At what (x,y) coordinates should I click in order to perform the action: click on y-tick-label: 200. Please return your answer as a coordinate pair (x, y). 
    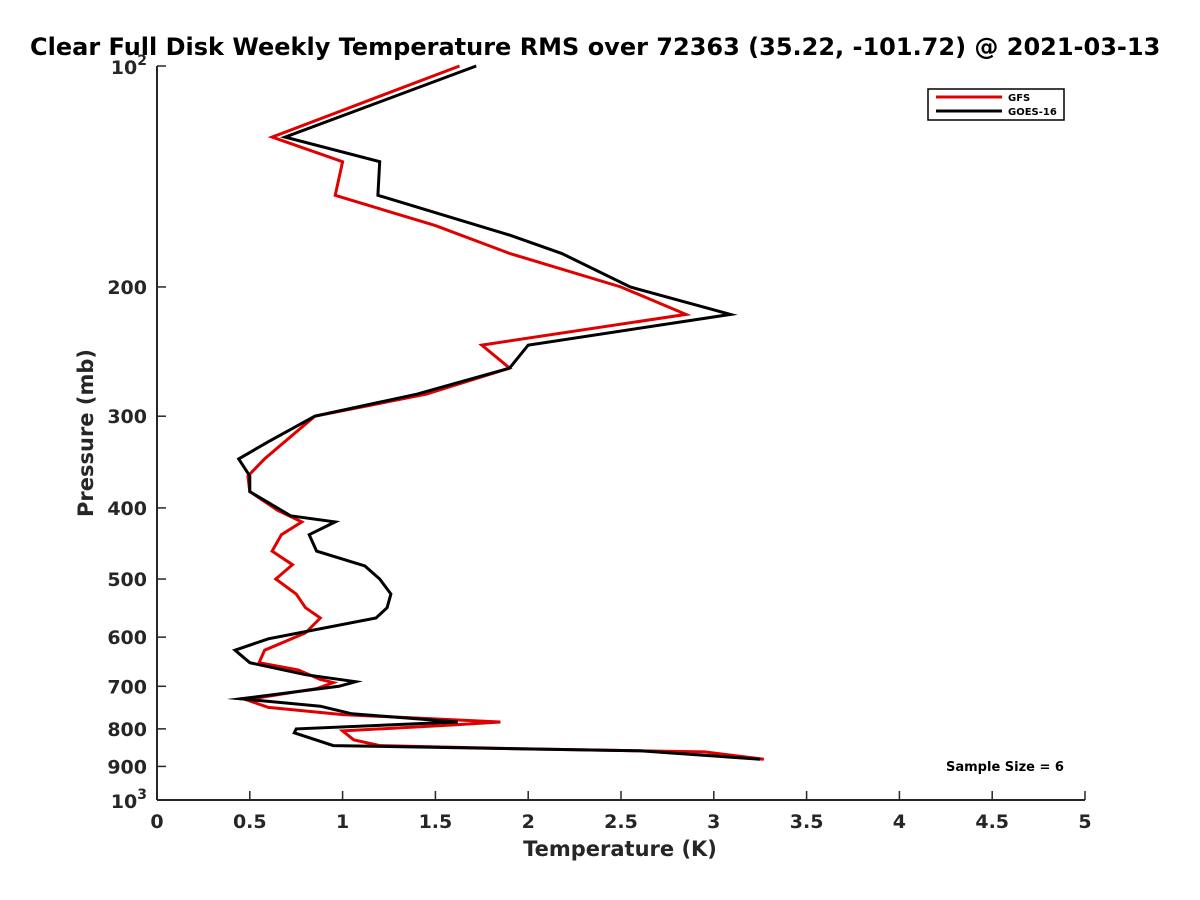
    Looking at the image, I should click on (127, 288).